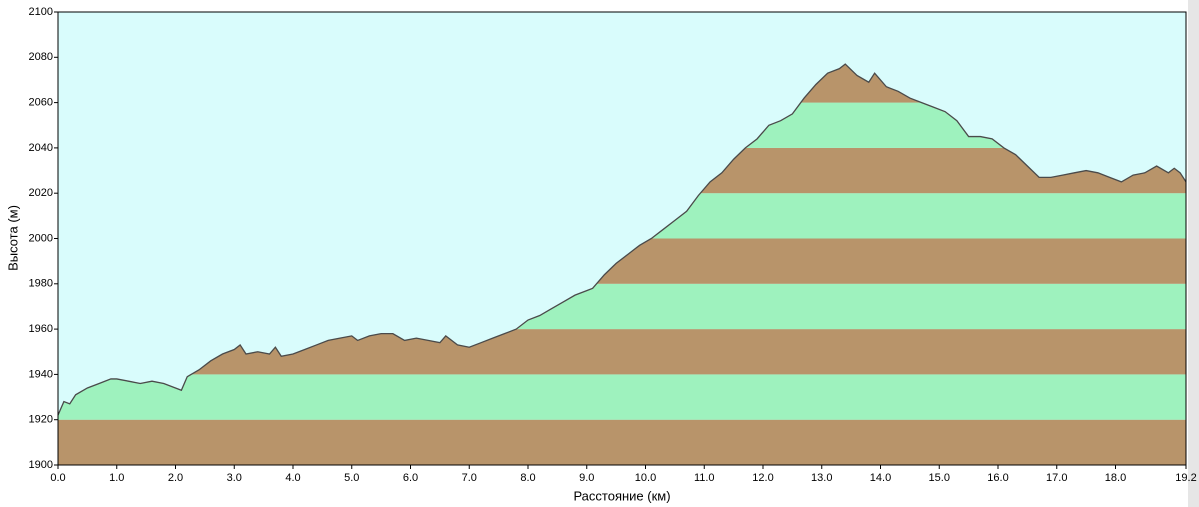 Image resolution: width=1199 pixels, height=507 pixels. I want to click on x-tick-label: 4.0, so click(292, 478).